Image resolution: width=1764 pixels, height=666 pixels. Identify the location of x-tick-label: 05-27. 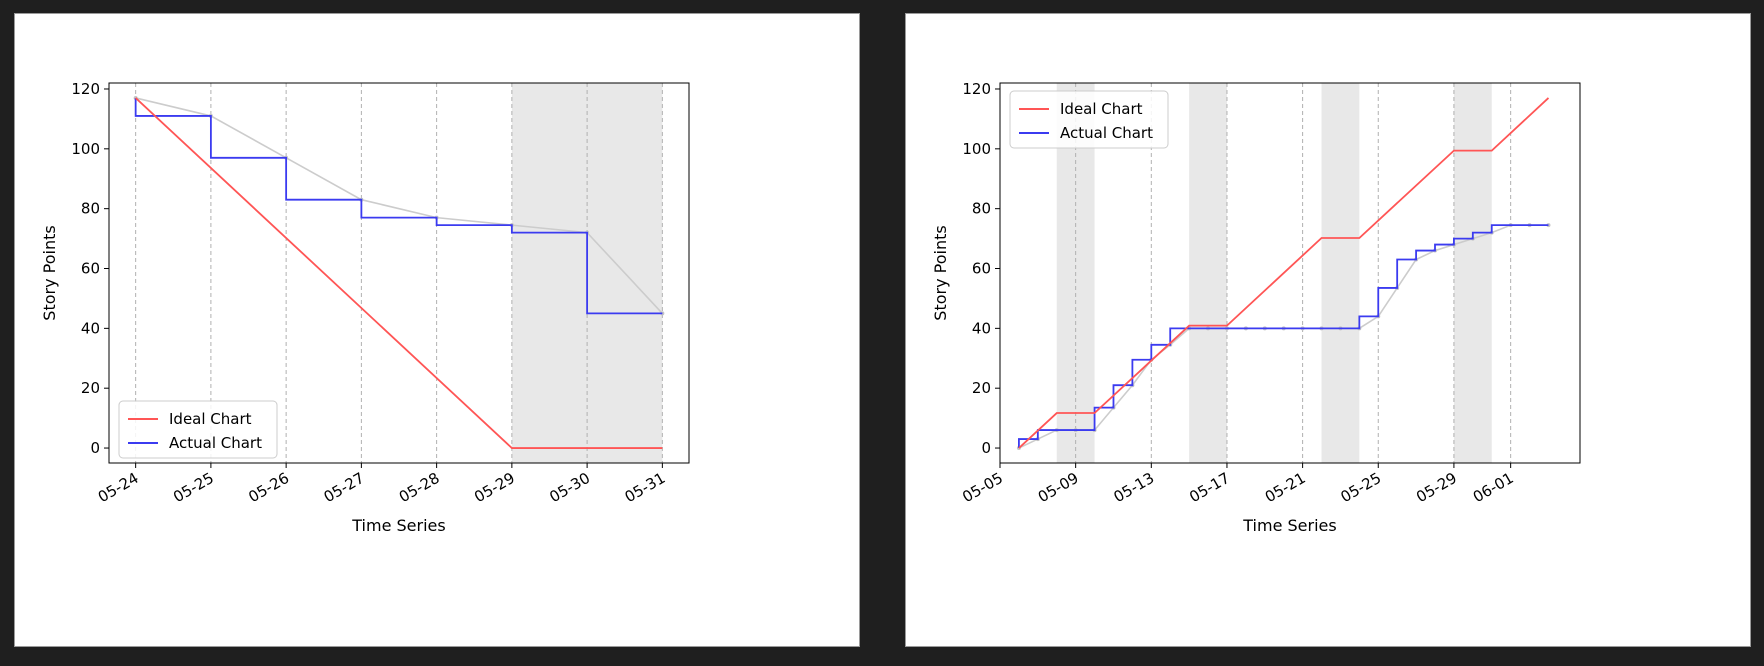
(344, 487).